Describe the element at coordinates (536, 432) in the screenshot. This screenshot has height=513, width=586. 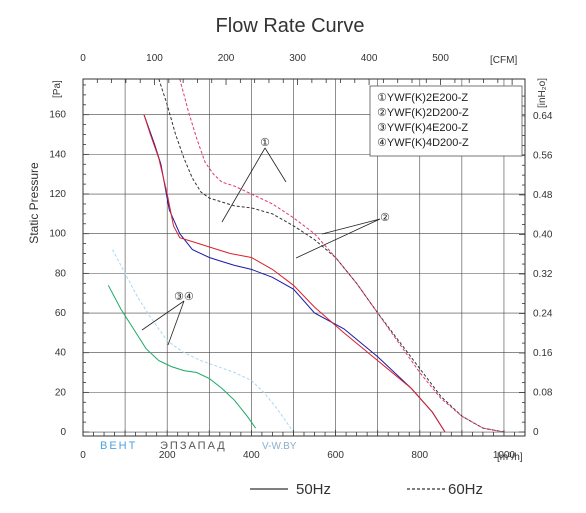
I see `y-right-tick-label: 0` at that location.